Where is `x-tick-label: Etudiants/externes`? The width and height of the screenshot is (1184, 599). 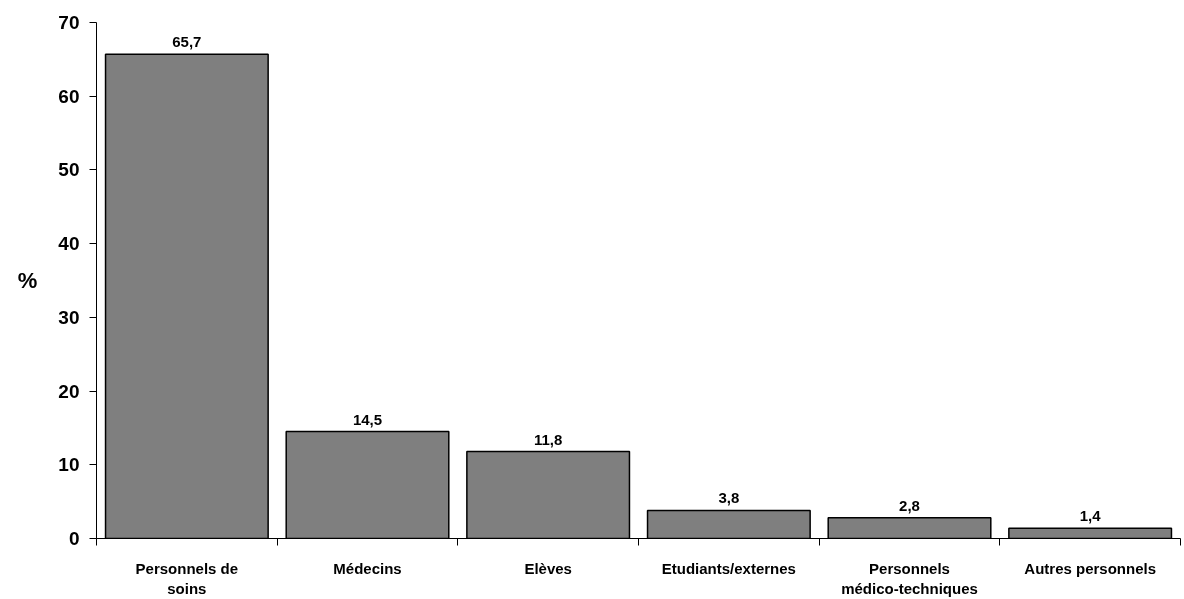 x-tick-label: Etudiants/externes is located at coordinates (728, 568).